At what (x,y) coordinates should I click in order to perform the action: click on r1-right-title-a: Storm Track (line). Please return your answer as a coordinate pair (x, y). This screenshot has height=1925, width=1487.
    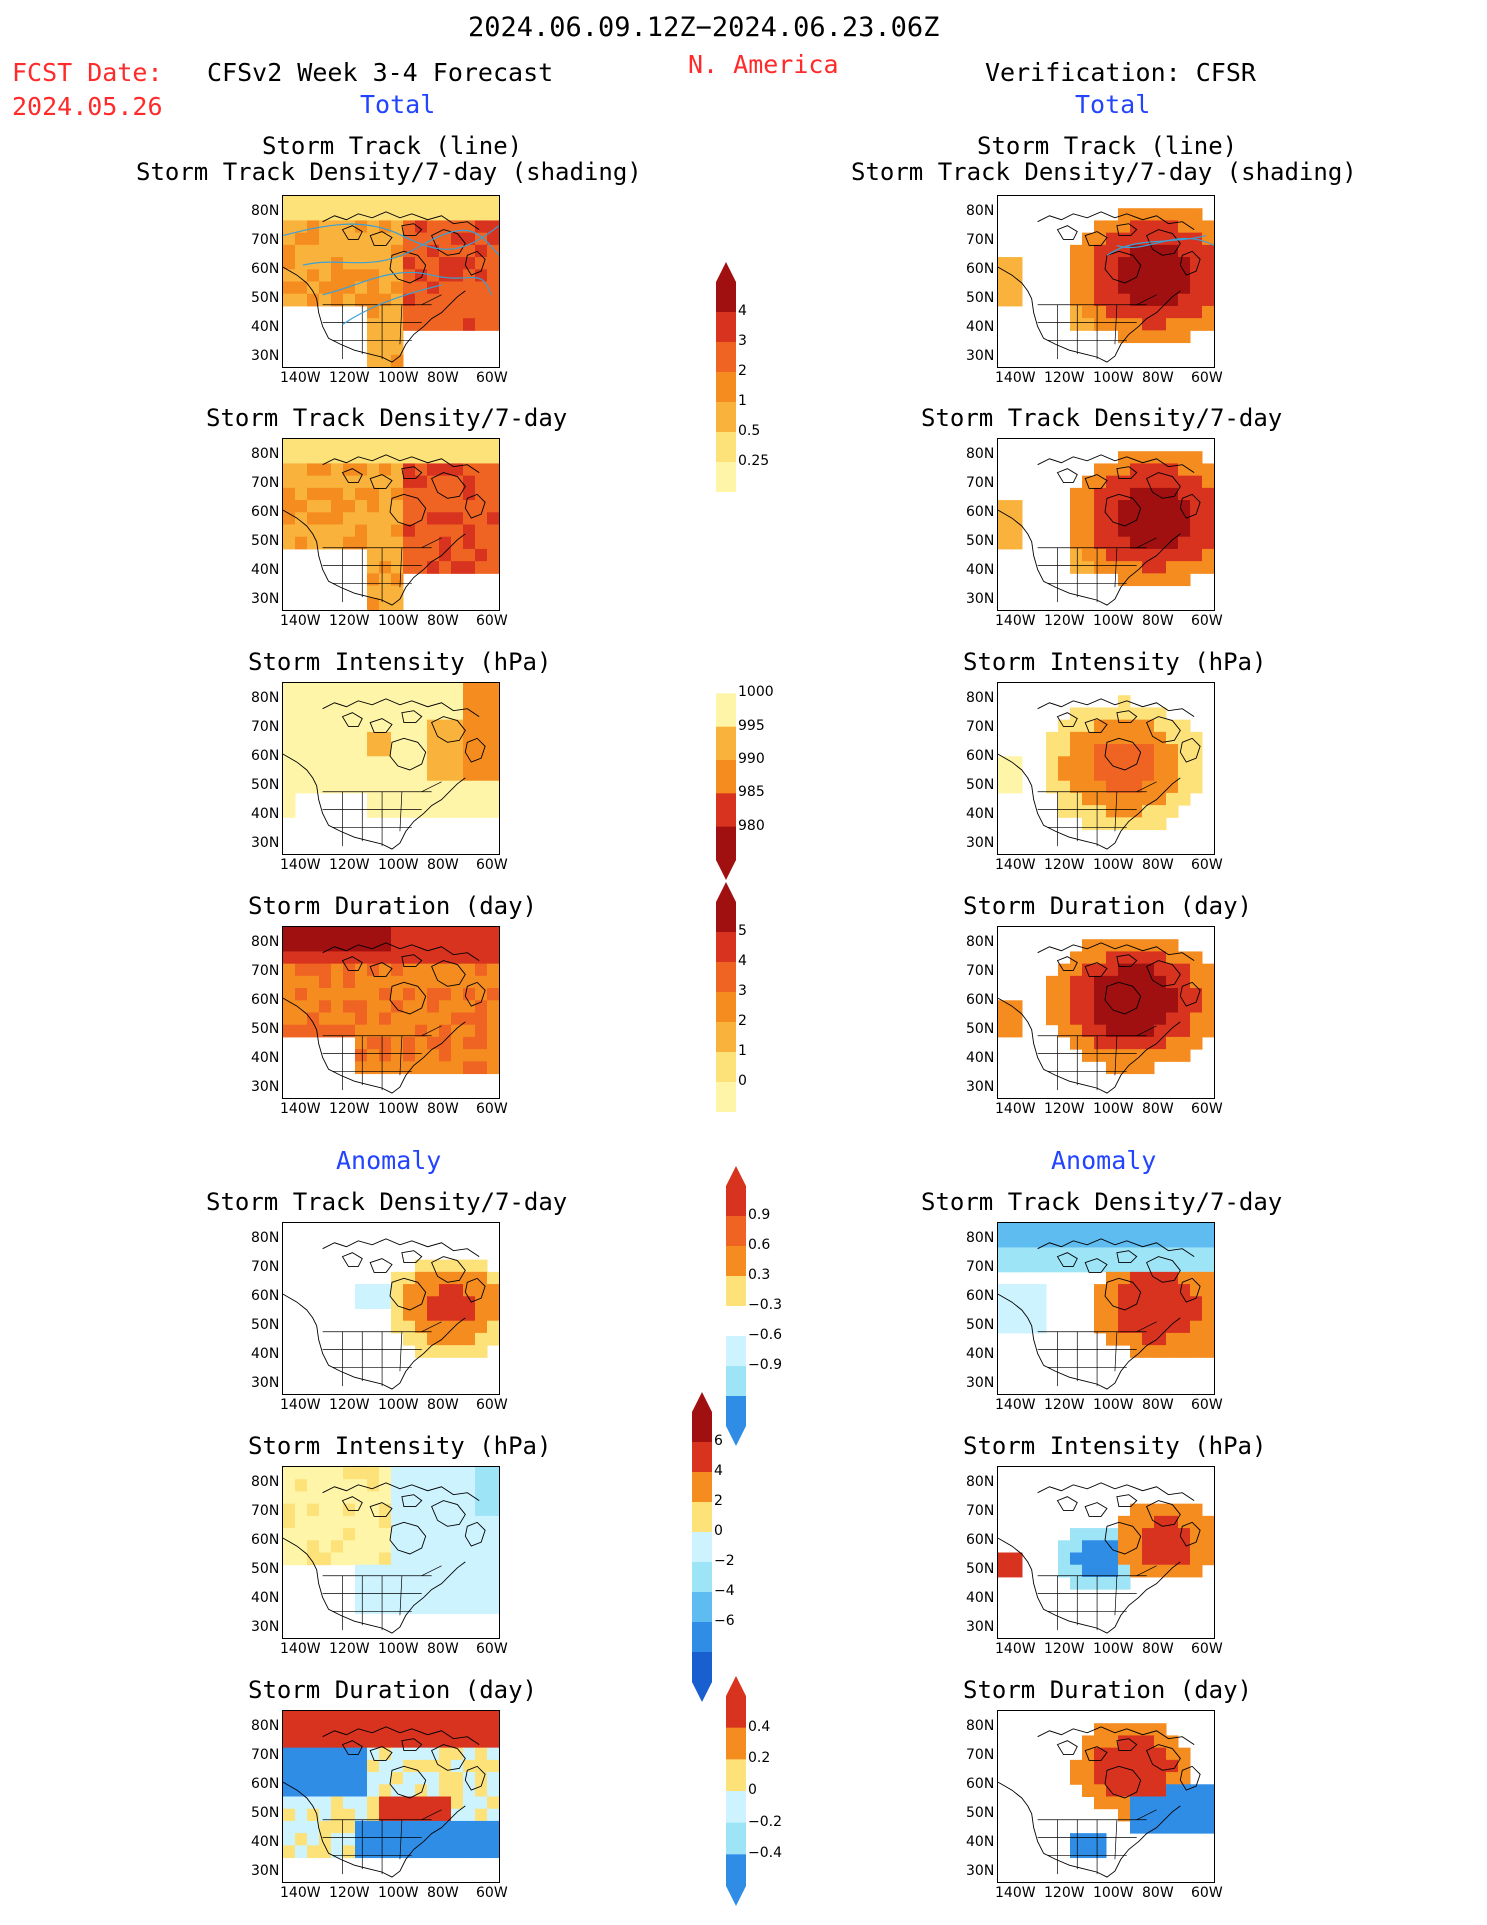
    Looking at the image, I should click on (1107, 146).